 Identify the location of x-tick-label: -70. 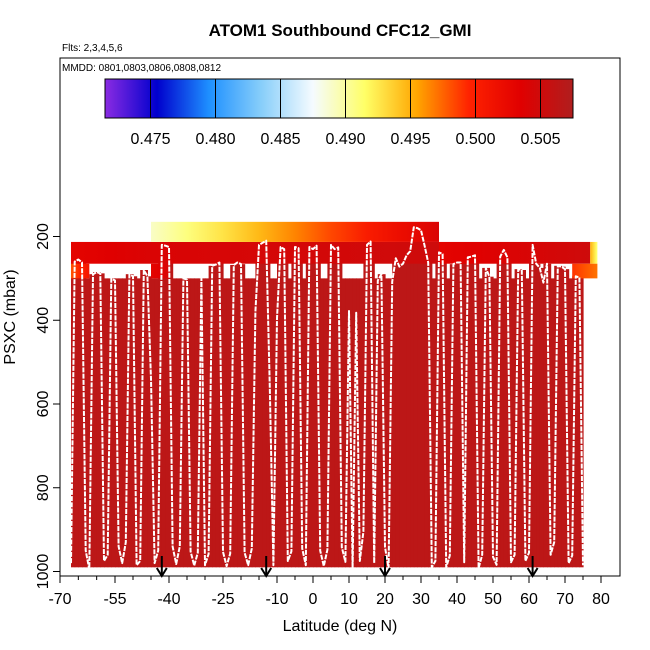
(59, 599).